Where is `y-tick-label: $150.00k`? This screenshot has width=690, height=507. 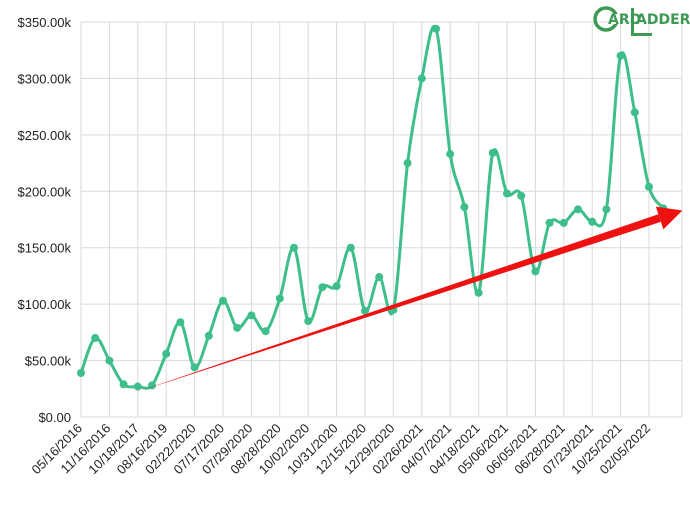 y-tick-label: $150.00k is located at coordinates (45, 248).